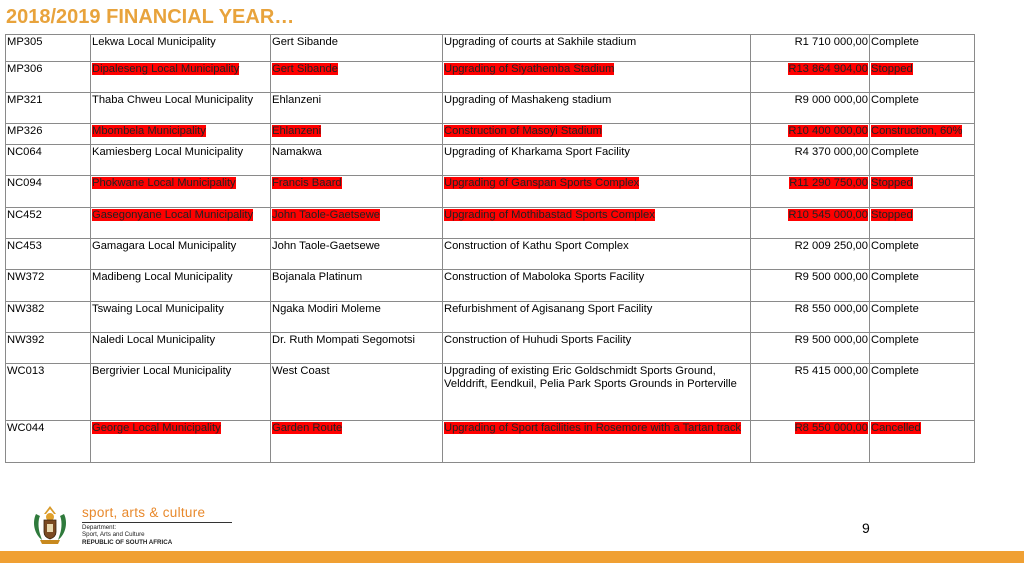 The image size is (1024, 575). I want to click on cell-district-text: Ngaka Modiri Moleme, so click(326, 309).